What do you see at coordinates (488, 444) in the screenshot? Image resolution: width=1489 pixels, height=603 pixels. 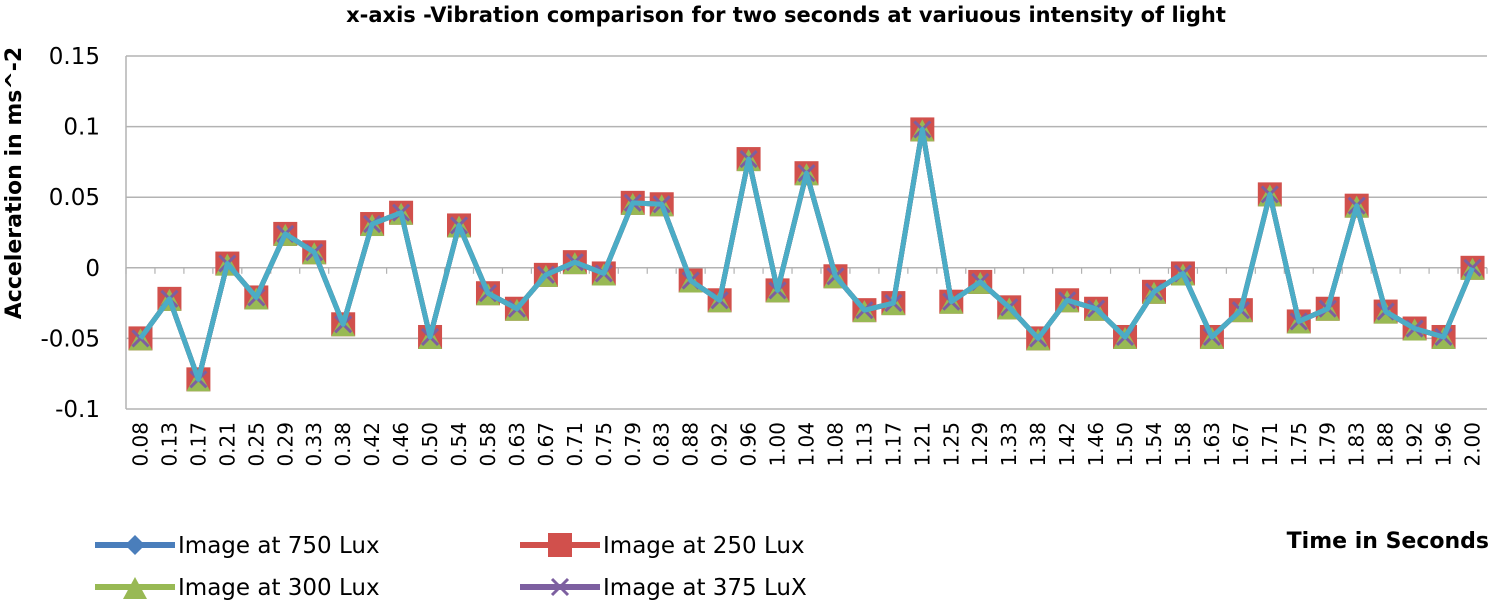 I see `x-tick-label: 0.58` at bounding box center [488, 444].